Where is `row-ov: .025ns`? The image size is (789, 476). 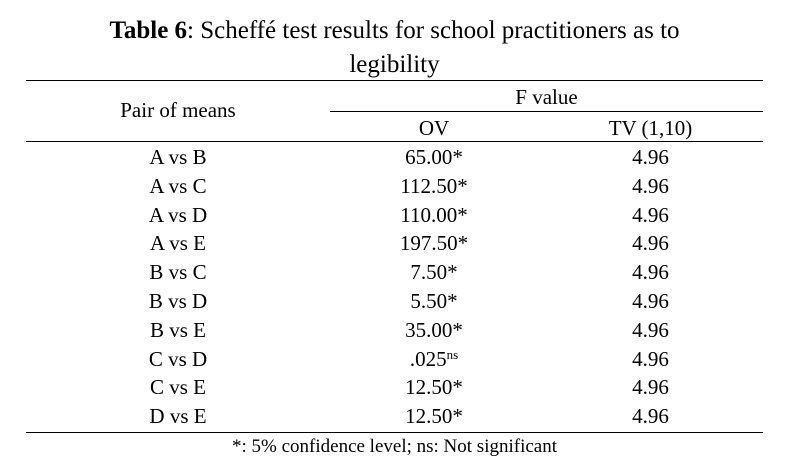 row-ov: .025ns is located at coordinates (434, 359).